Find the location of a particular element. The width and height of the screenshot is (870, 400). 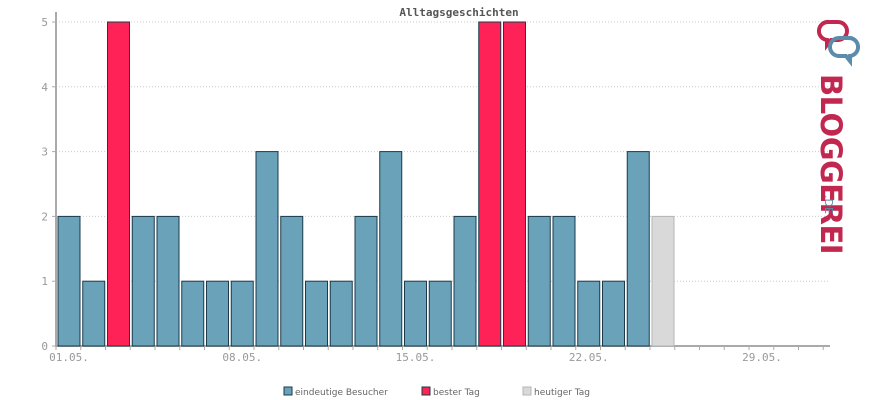

legend-swatch-today is located at coordinates (527, 391).